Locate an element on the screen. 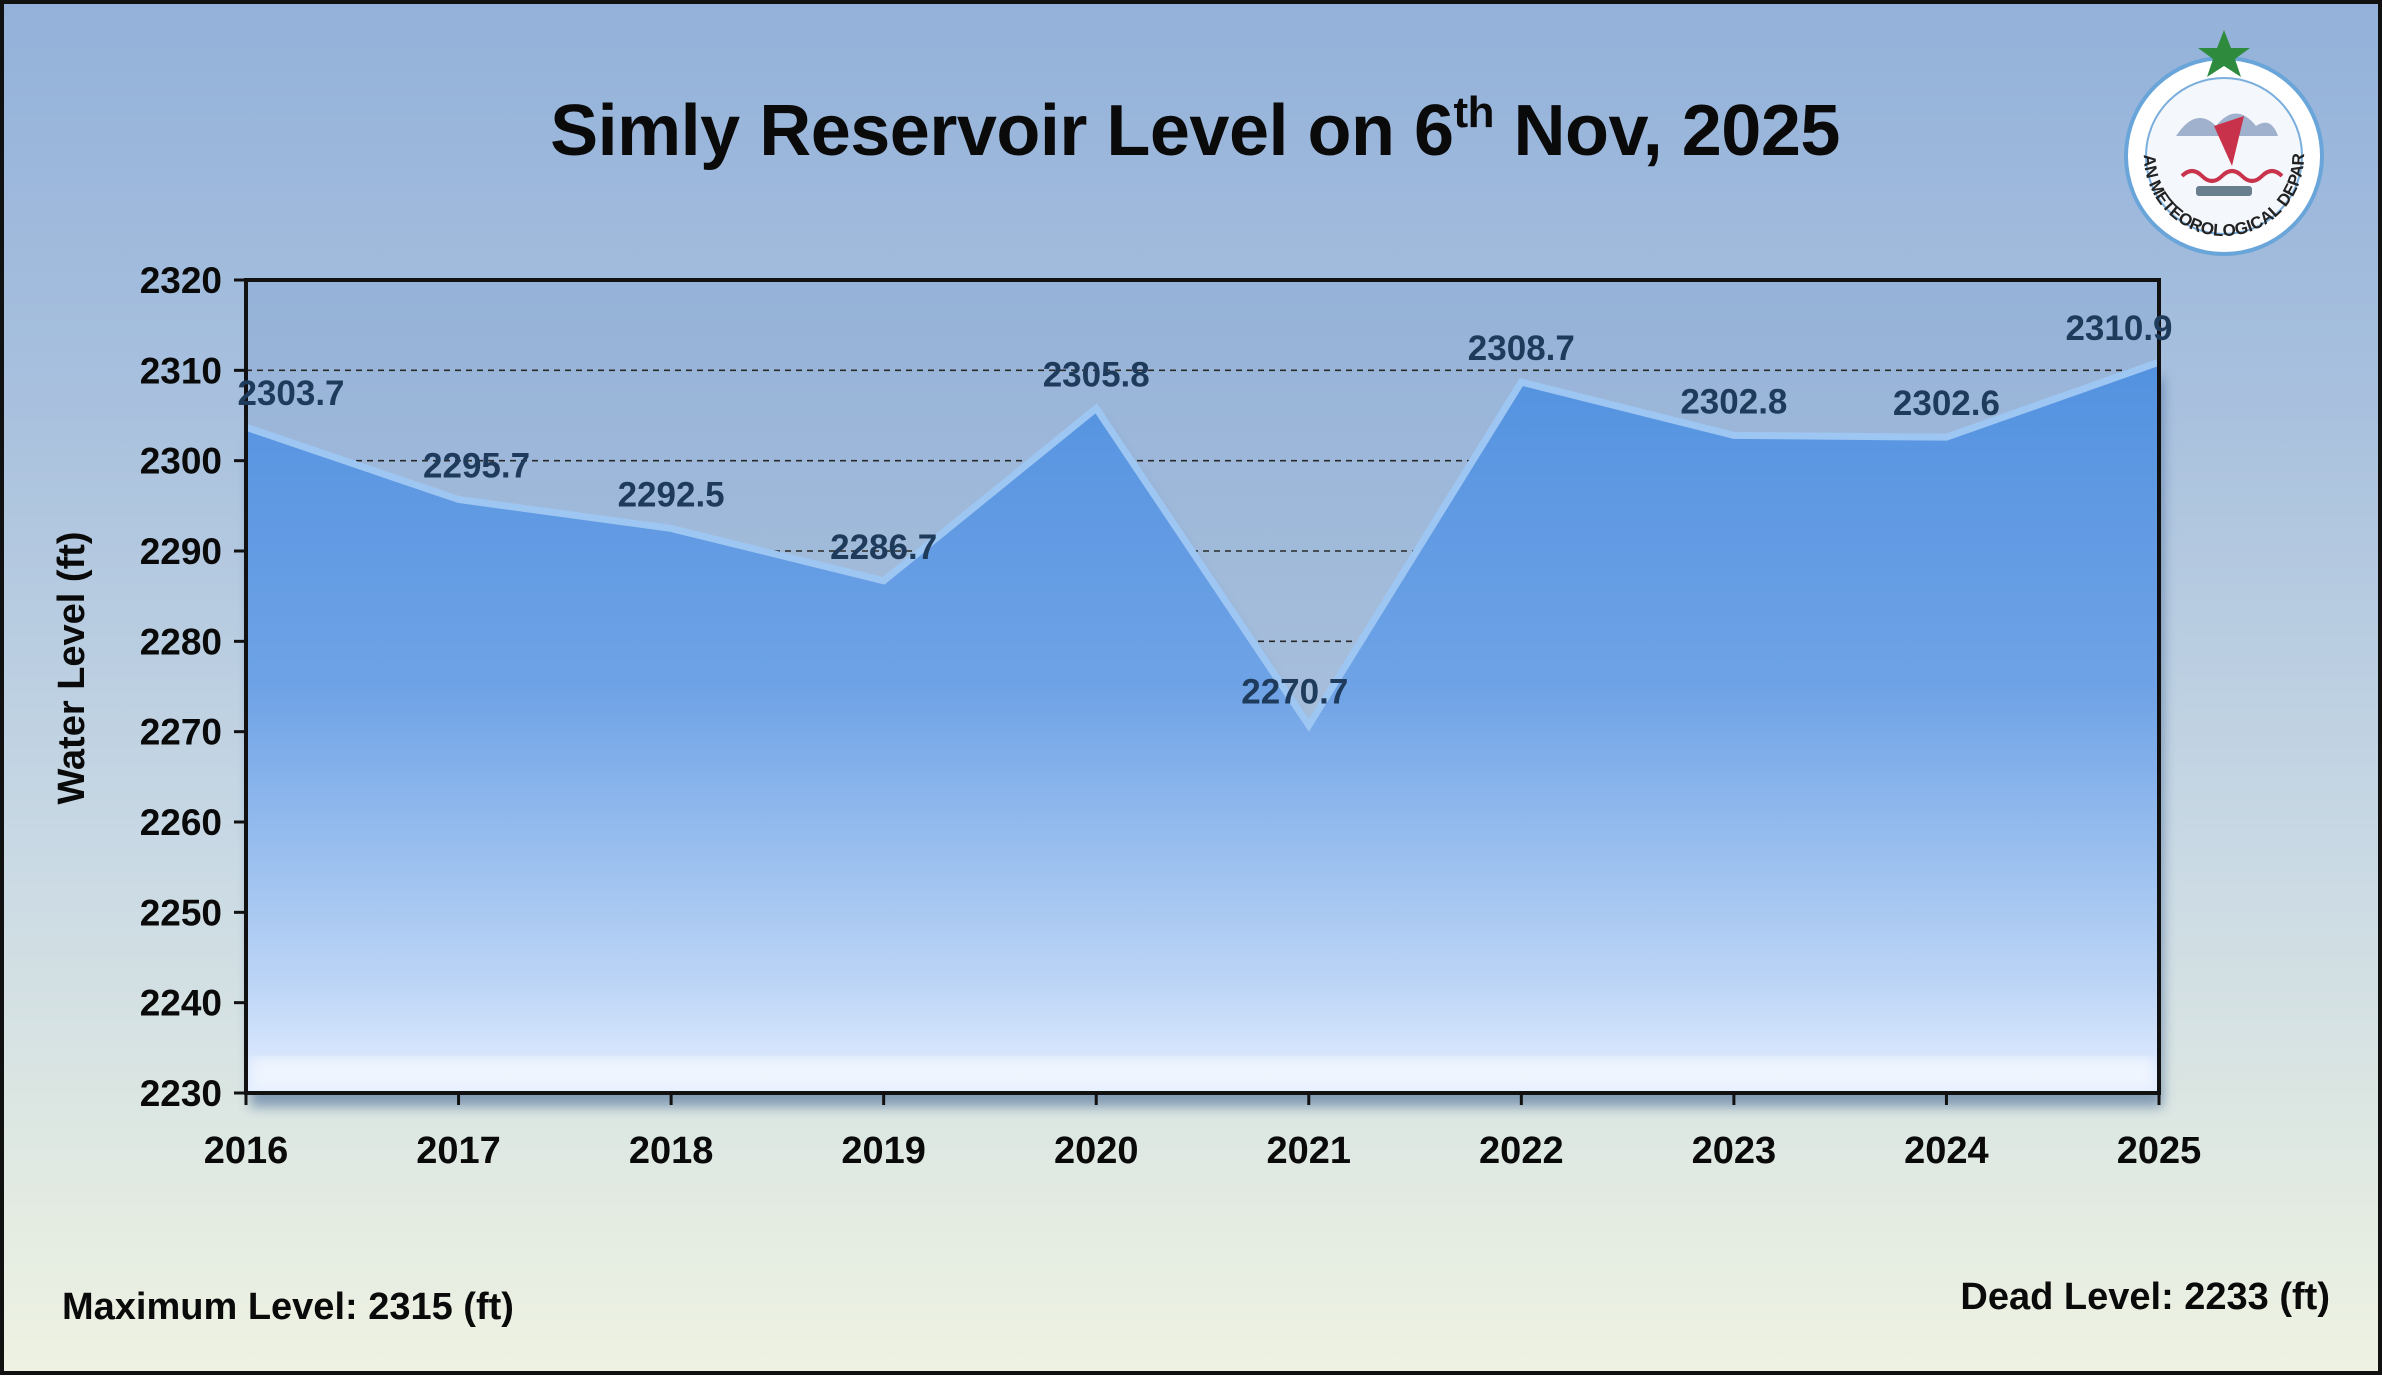 This screenshot has width=2382, height=1379. x-tick-label: 2022 is located at coordinates (1521, 1151).